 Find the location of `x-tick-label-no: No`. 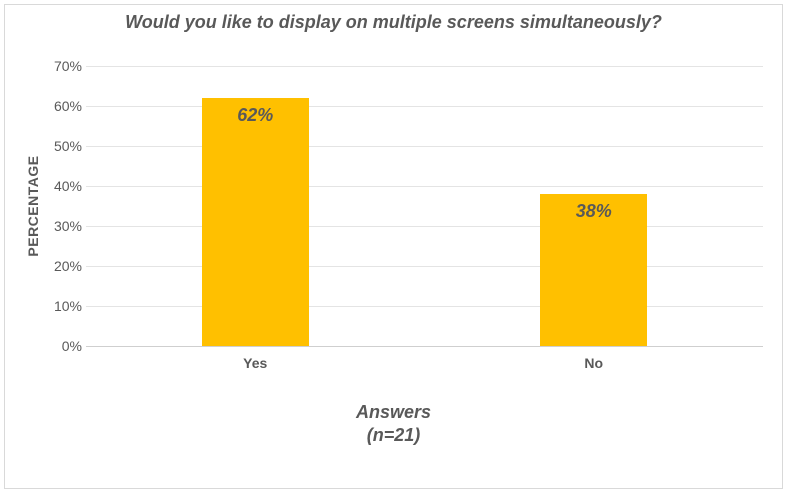

x-tick-label-no: No is located at coordinates (594, 363).